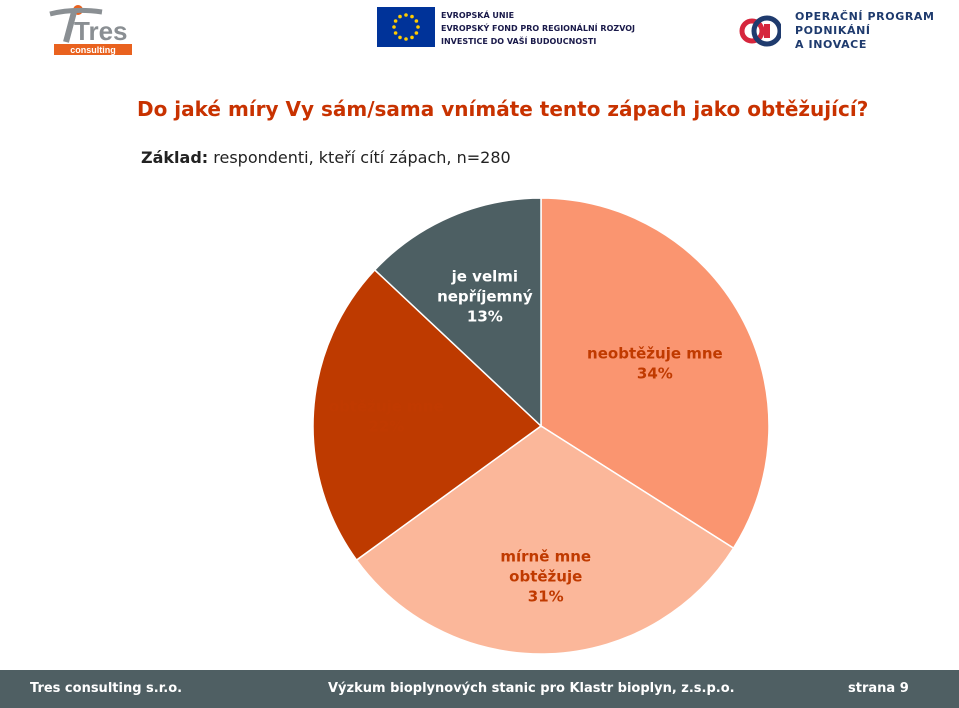 Image resolution: width=959 pixels, height=708 pixels. I want to click on subtitle-label: Základ:, so click(175, 157).